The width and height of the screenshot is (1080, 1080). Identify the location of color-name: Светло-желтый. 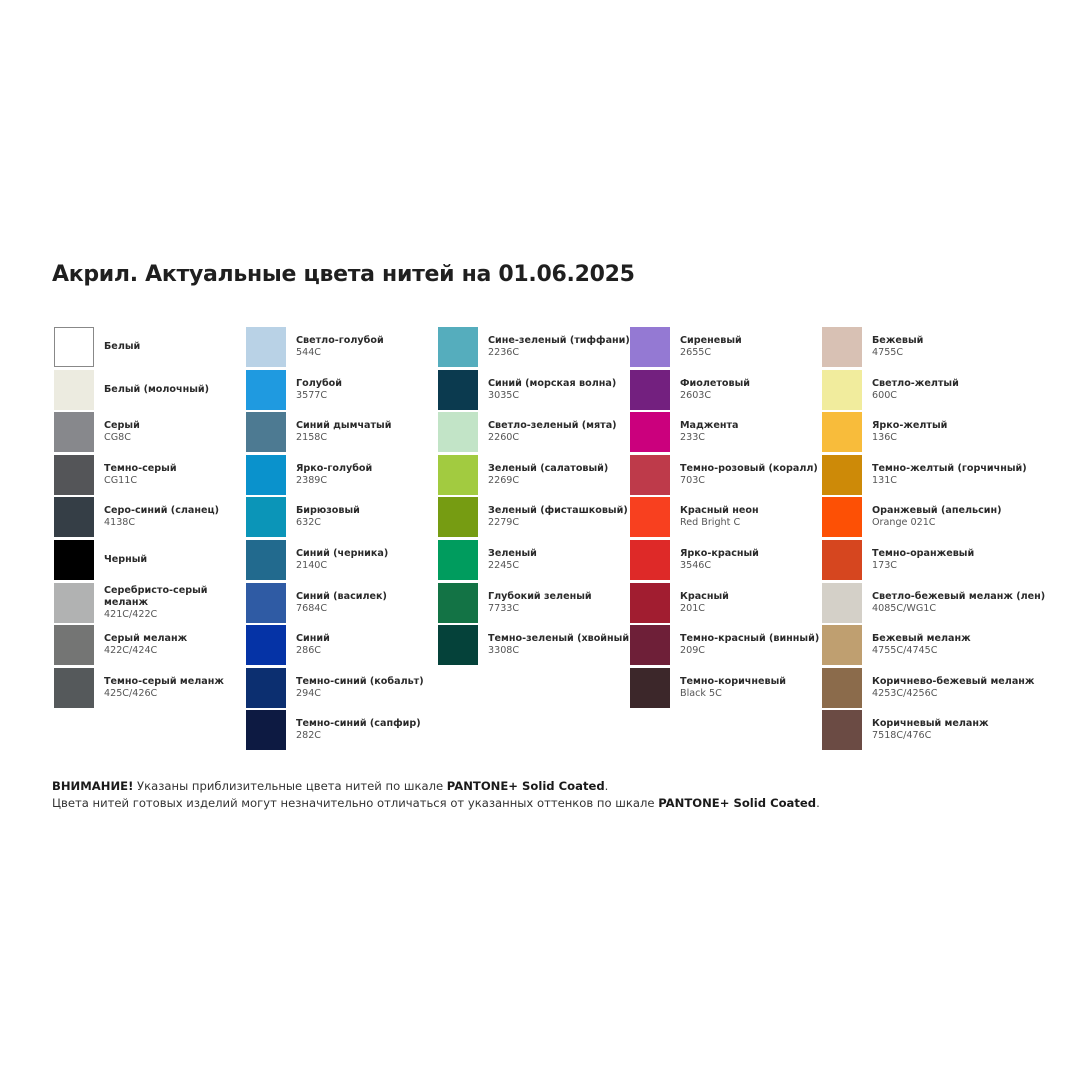
(915, 383).